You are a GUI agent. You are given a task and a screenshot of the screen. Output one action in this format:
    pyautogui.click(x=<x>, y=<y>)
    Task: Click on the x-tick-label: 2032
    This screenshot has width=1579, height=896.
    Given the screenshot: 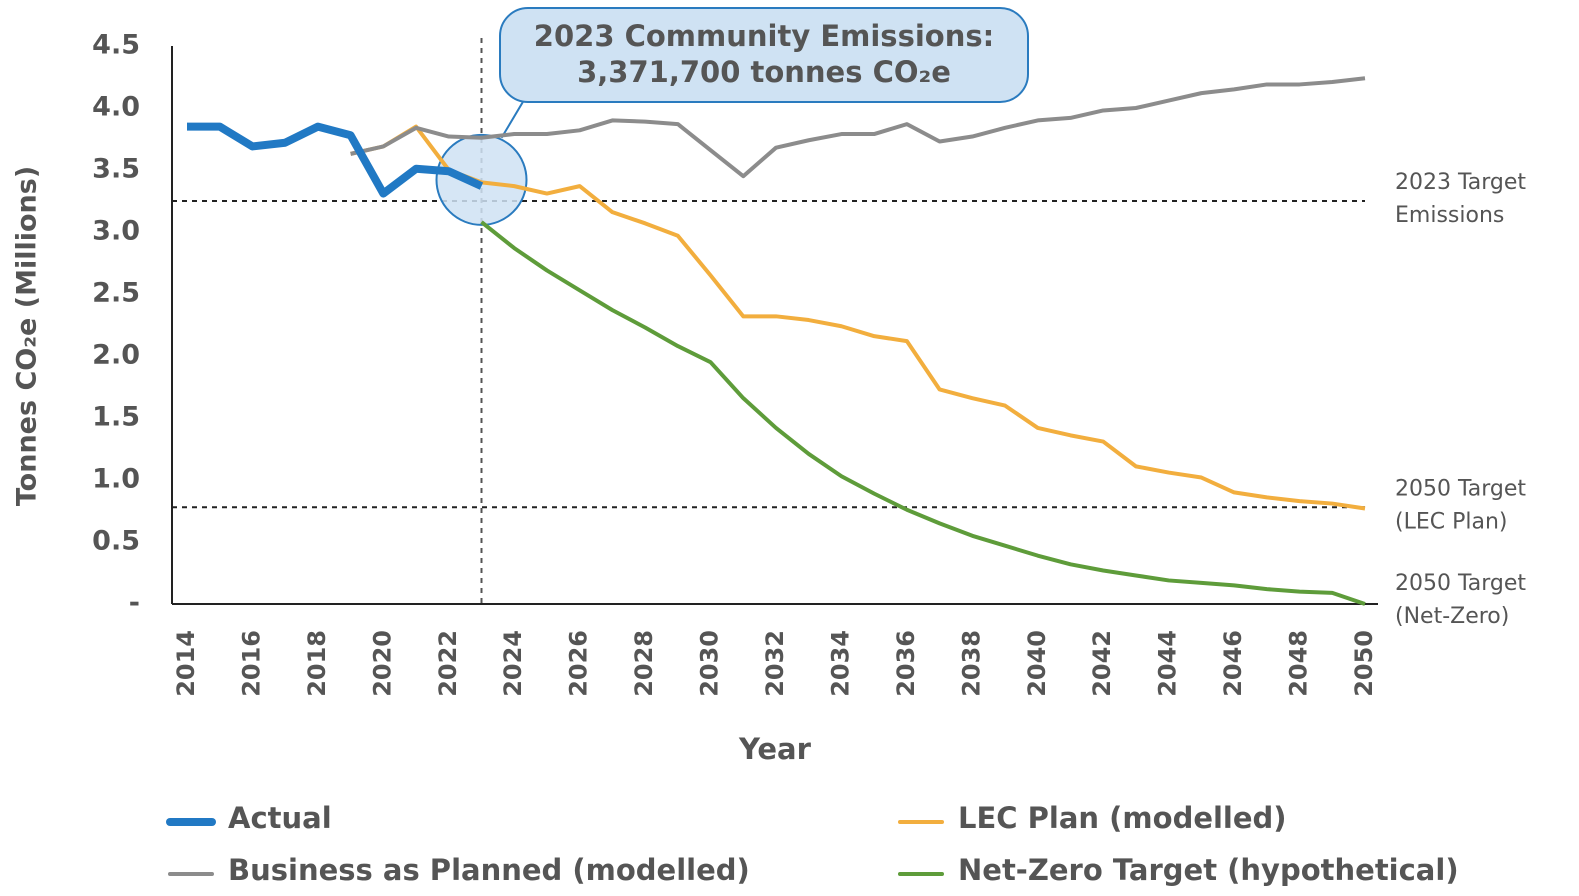 What is the action you would take?
    pyautogui.click(x=775, y=663)
    